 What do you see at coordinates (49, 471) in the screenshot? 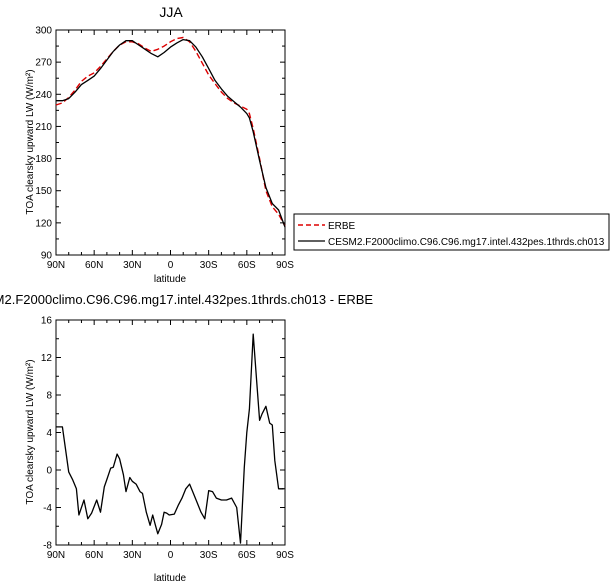
I see `bottom-ytick-label: 0` at bounding box center [49, 471].